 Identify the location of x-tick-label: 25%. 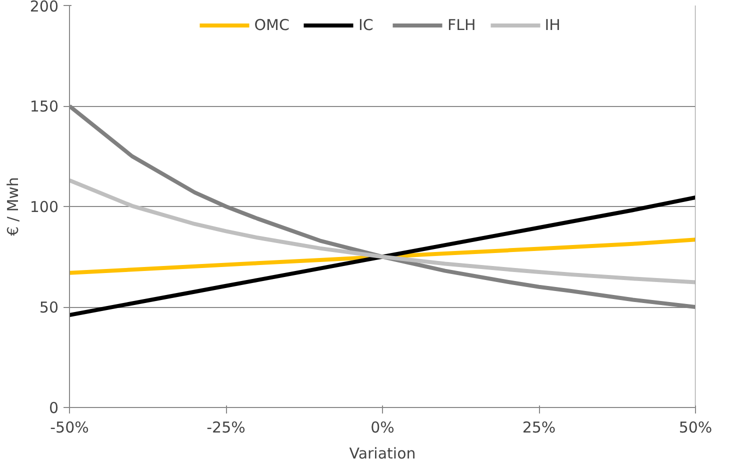
(539, 427).